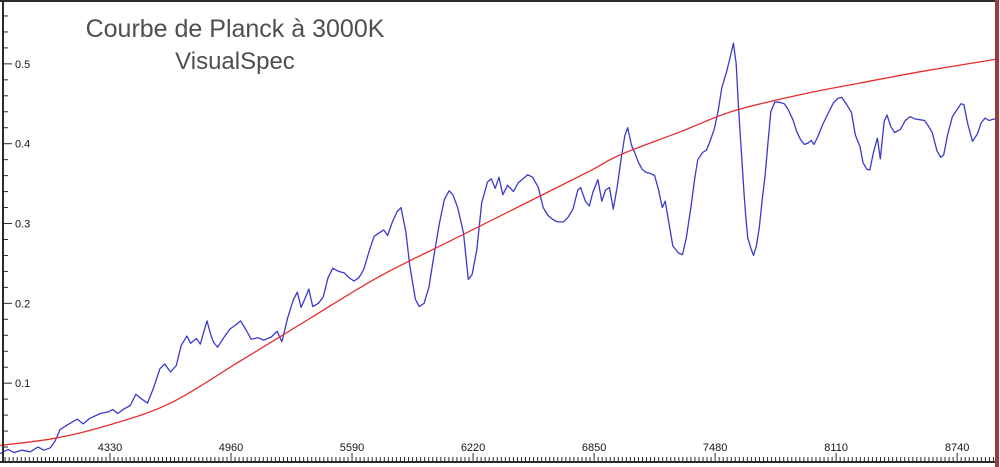 The width and height of the screenshot is (1000, 467). Describe the element at coordinates (22, 384) in the screenshot. I see `y-axis-tick-label: 0.1` at that location.